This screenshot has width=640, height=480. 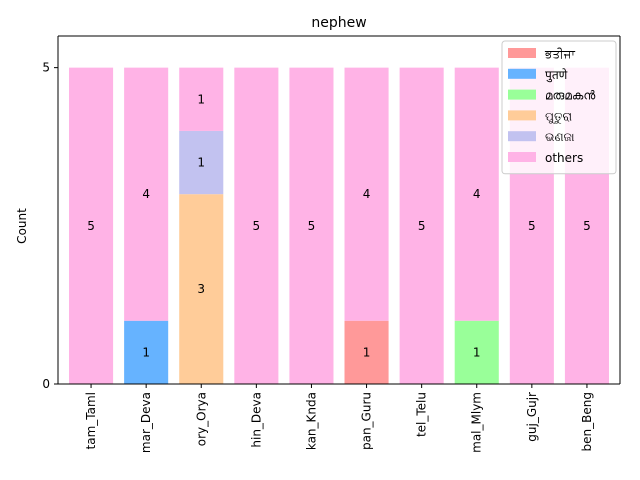 I want to click on bar-label-pan_Guru-series-5: 4, so click(x=367, y=194).